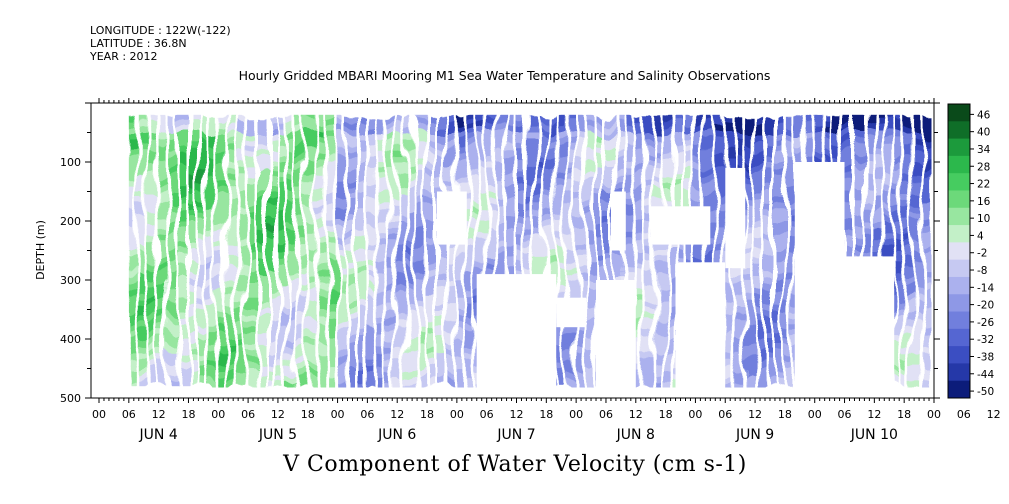 This screenshot has height=504, width=1009. Describe the element at coordinates (427, 414) in the screenshot. I see `x-hour-tick-label: 18` at that location.